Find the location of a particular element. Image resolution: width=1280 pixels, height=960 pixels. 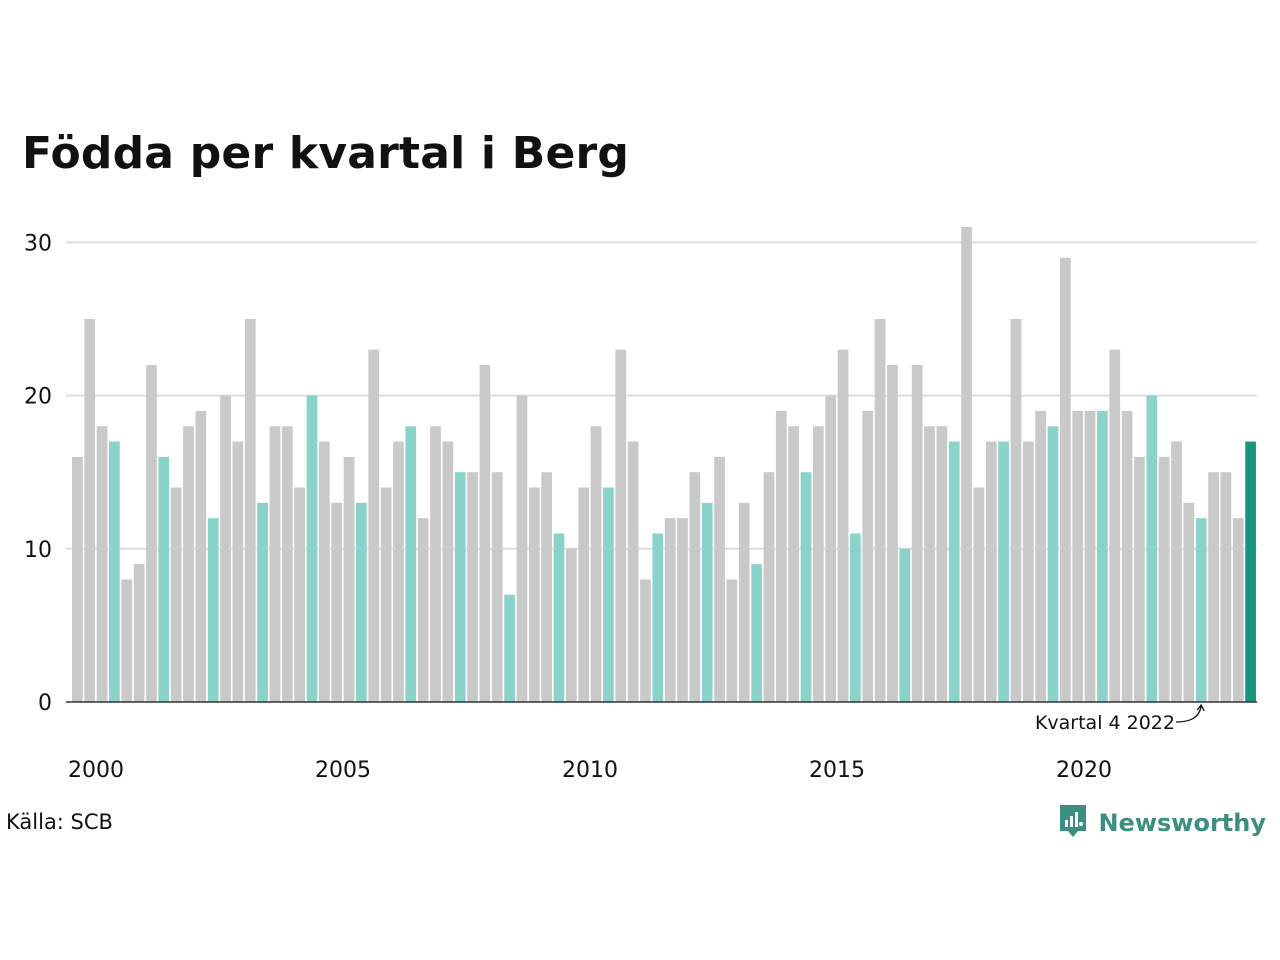

x-tick-label: 2010 is located at coordinates (590, 770).